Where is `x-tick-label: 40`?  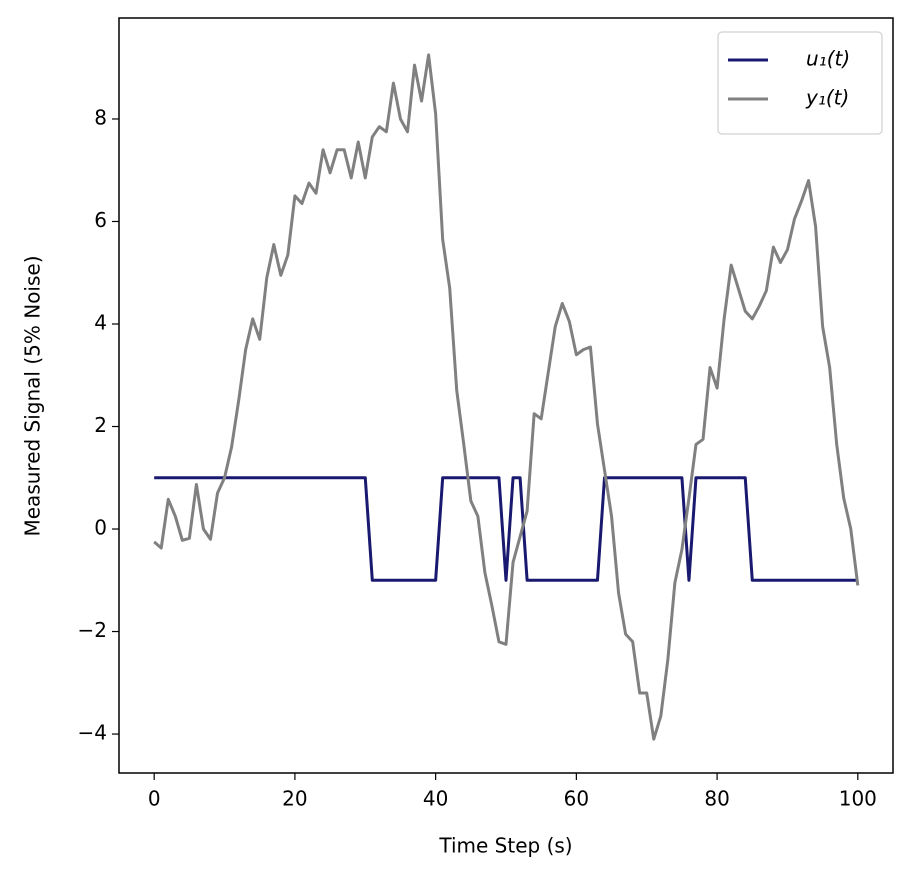
x-tick-label: 40 is located at coordinates (435, 799).